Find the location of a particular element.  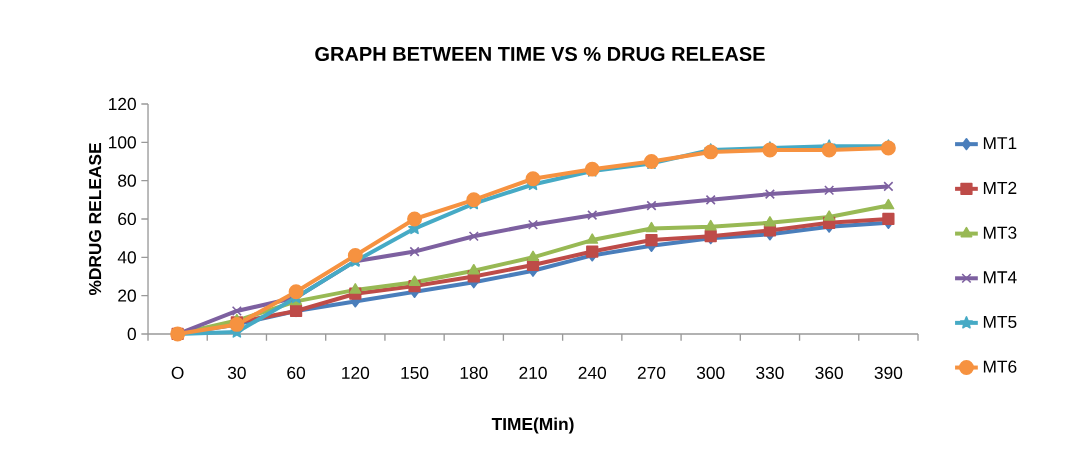

x-tick-label: 360 is located at coordinates (829, 372).